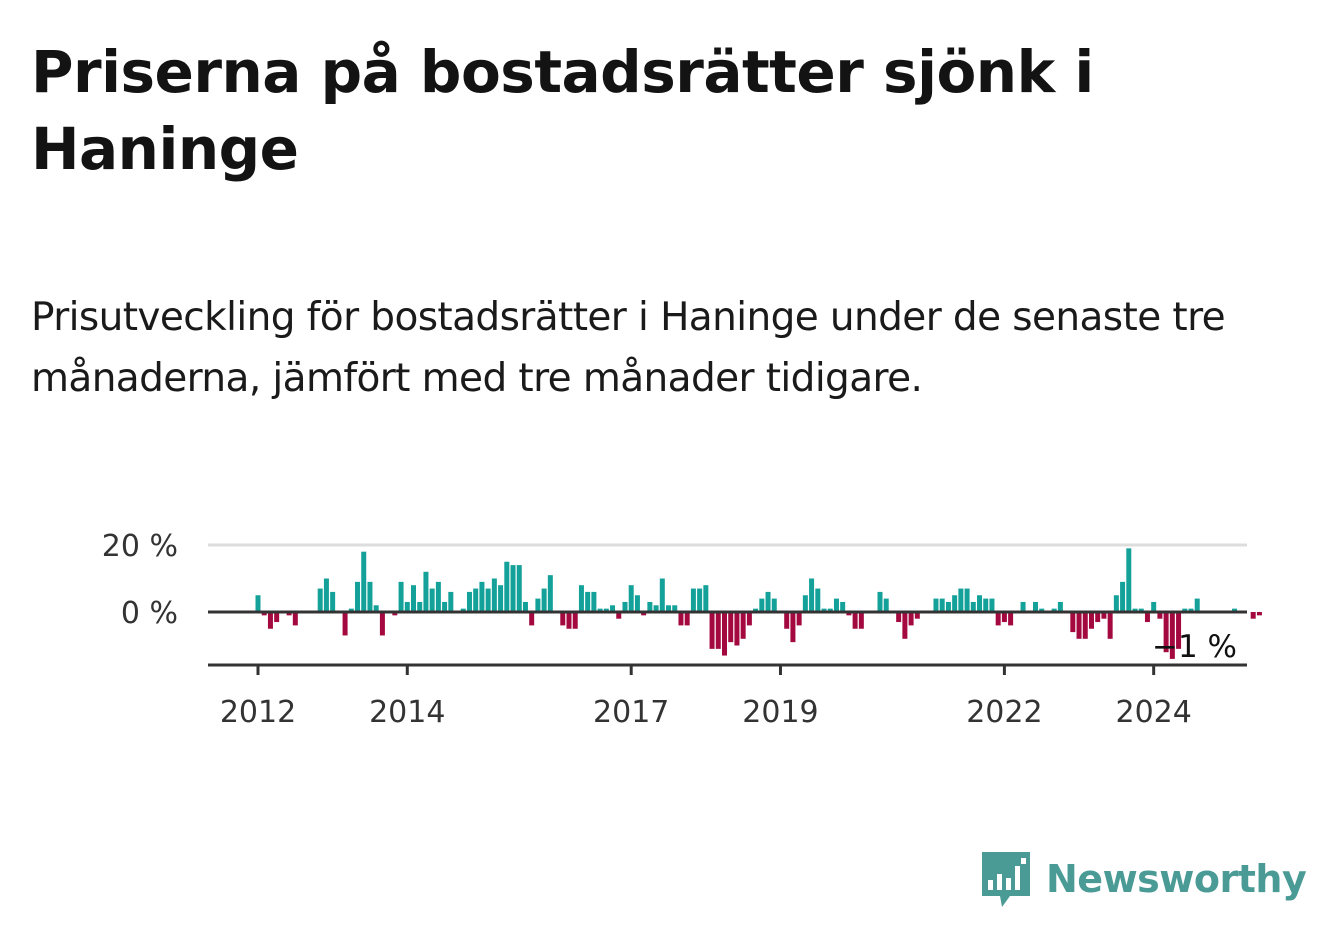  I want to click on x-tick-label: 2024, so click(1154, 712).